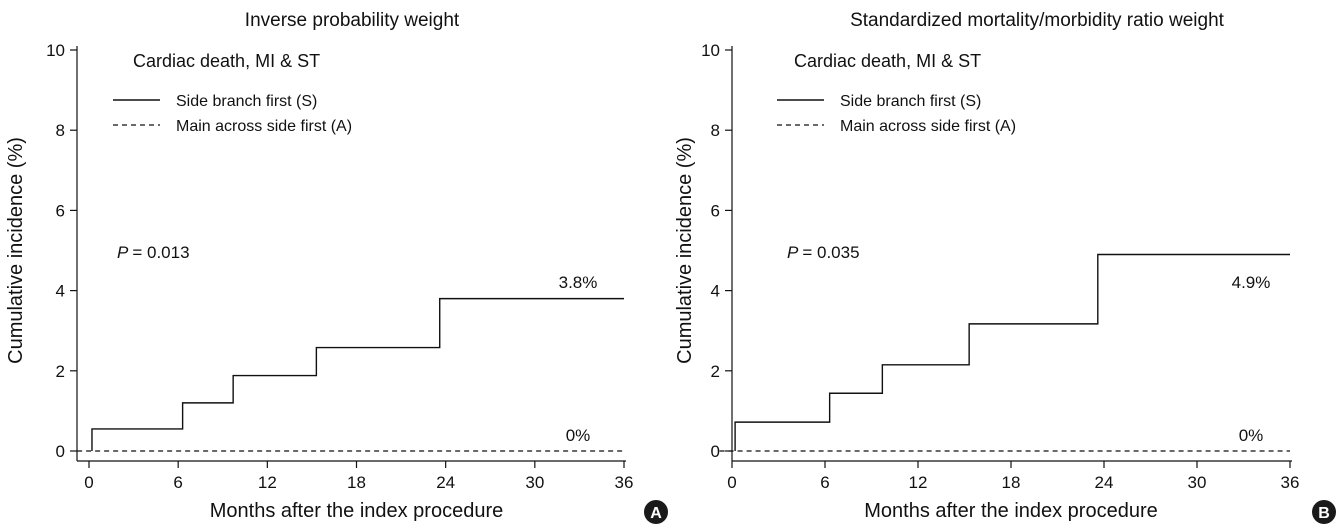 The height and width of the screenshot is (525, 1338). Describe the element at coordinates (352, 20) in the screenshot. I see `chart-title: Inverse probability weight` at that location.